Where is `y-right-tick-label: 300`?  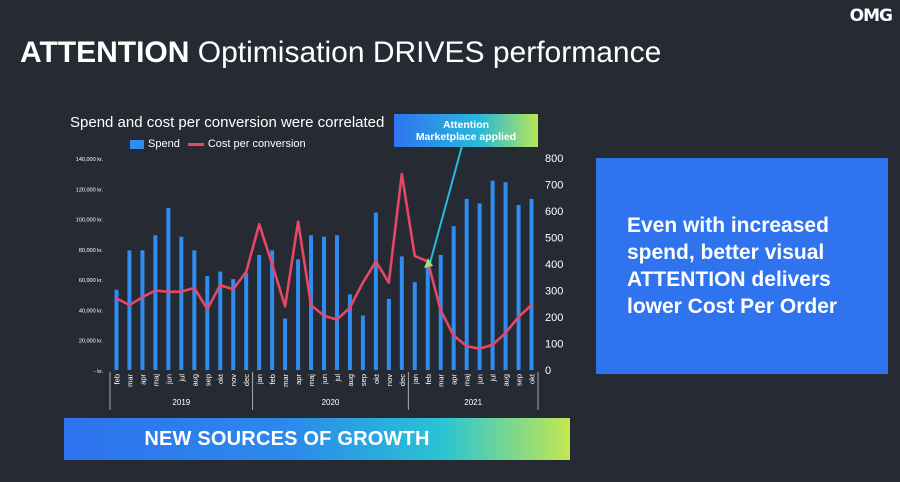
y-right-tick-label: 300 is located at coordinates (554, 292).